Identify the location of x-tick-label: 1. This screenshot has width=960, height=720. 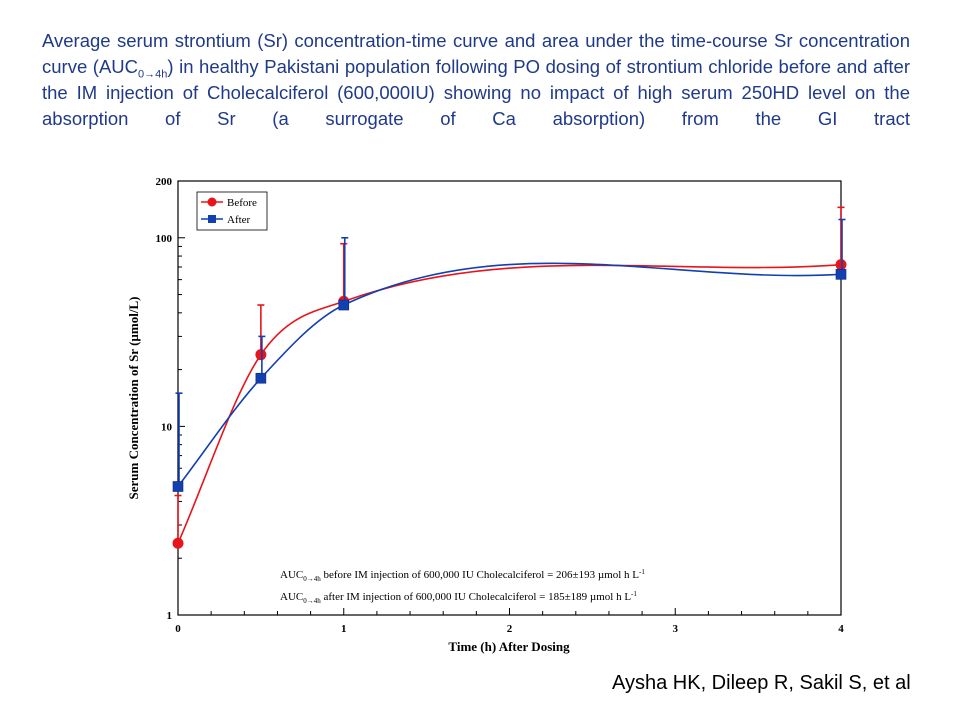
(344, 629).